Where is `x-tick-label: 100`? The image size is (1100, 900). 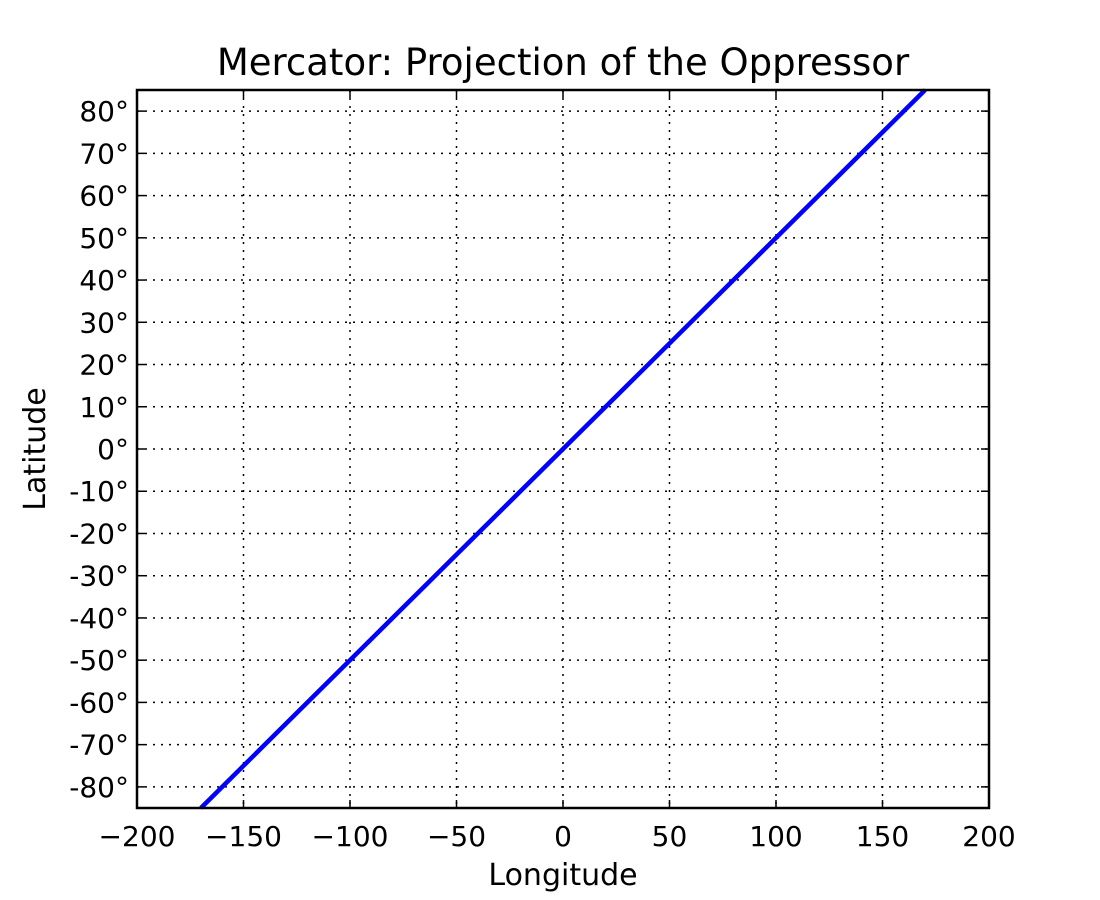
x-tick-label: 100 is located at coordinates (775, 836).